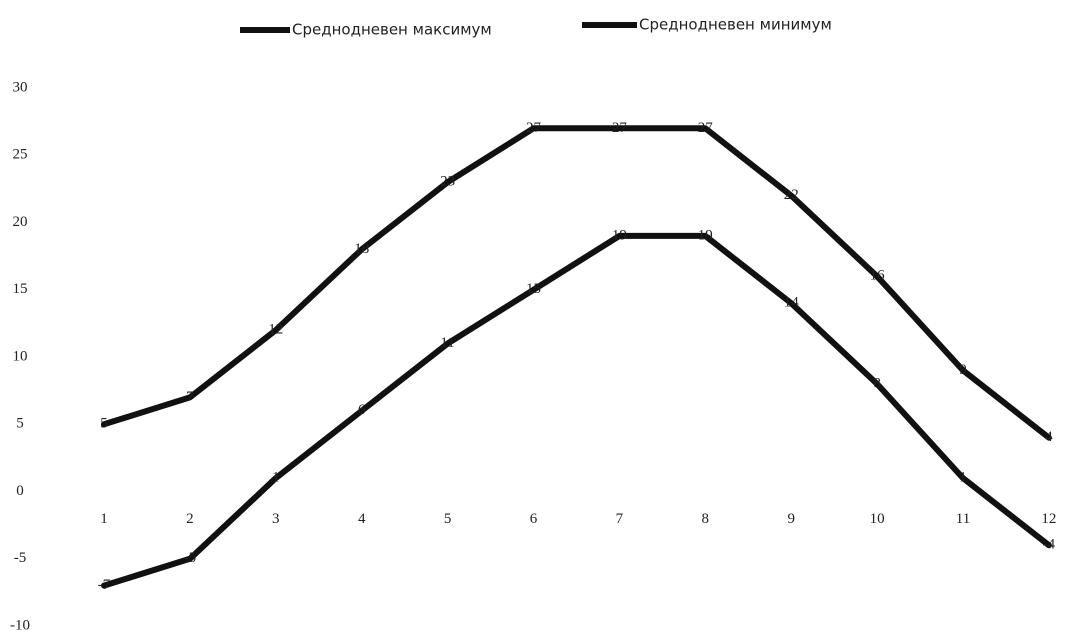 This screenshot has height=637, width=1071. What do you see at coordinates (20, 289) in the screenshot?
I see `y-tick-label: 15` at bounding box center [20, 289].